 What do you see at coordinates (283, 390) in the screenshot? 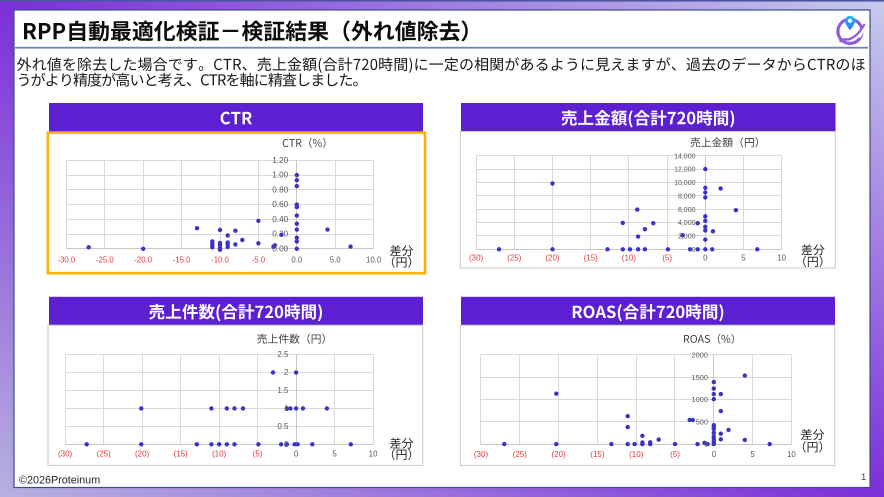
I see `svg-text: 1.5` at bounding box center [283, 390].